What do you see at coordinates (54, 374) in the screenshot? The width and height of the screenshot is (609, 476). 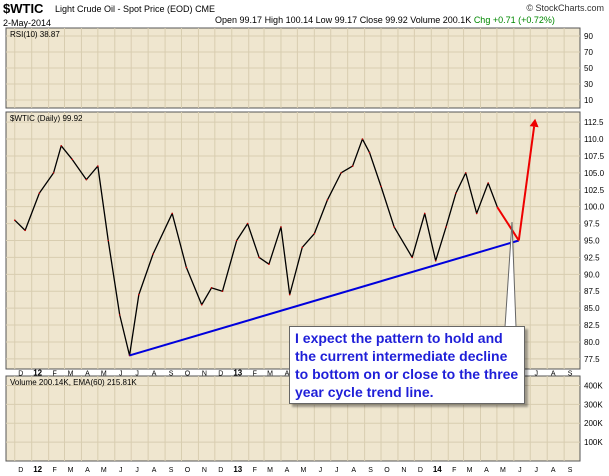 I see `x-tick-label-price: F` at bounding box center [54, 374].